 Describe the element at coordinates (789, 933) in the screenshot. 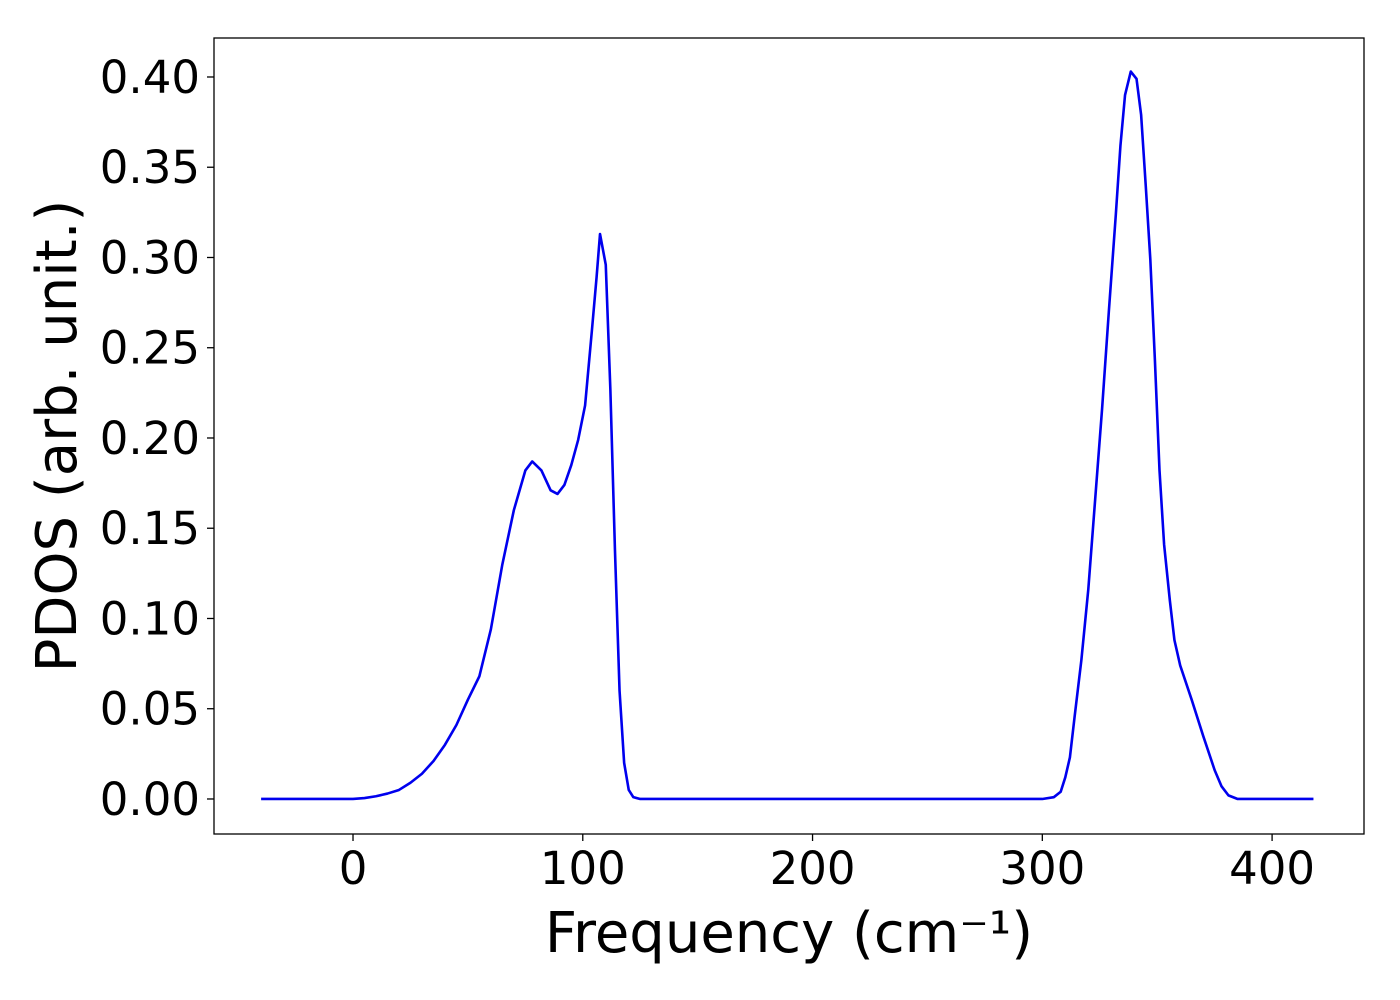

I see `x-axis-label: Frequency (cm⁻¹)` at that location.